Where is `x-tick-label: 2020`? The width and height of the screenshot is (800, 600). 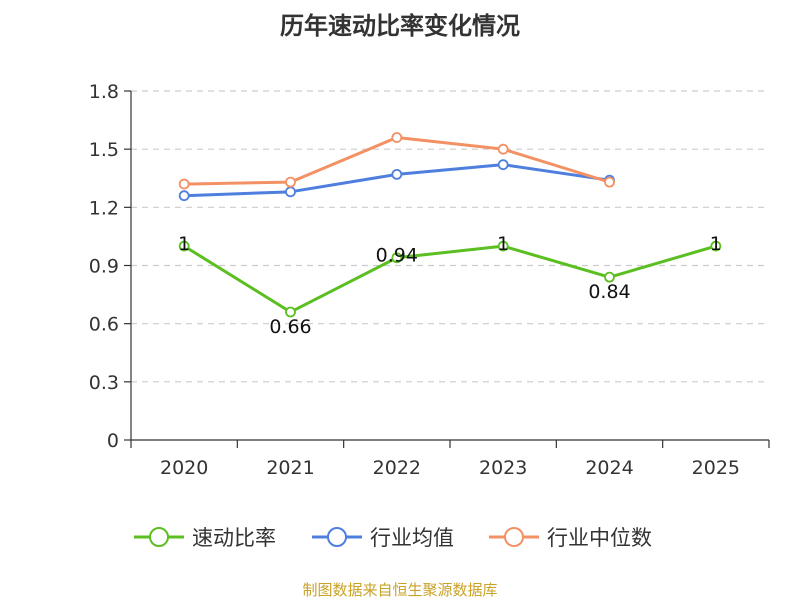
x-tick-label: 2020 is located at coordinates (184, 468).